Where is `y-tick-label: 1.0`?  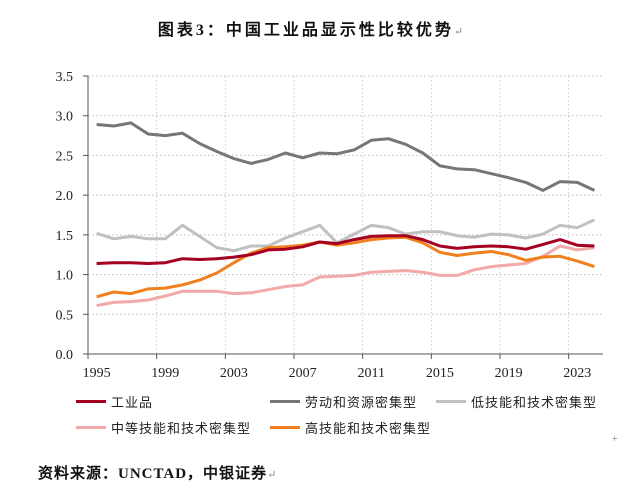 y-tick-label: 1.0 is located at coordinates (65, 276).